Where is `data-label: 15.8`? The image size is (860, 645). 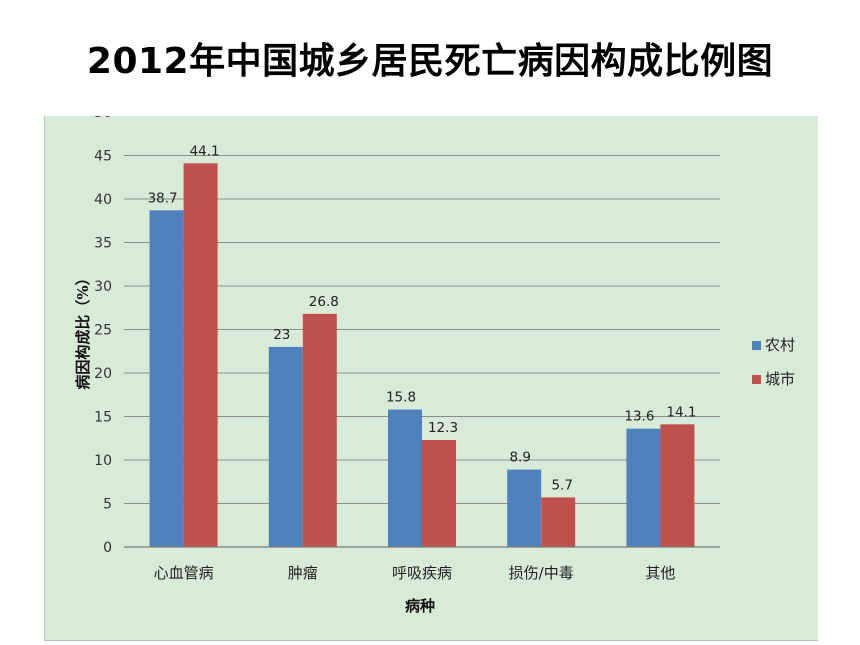 data-label: 15.8 is located at coordinates (401, 398).